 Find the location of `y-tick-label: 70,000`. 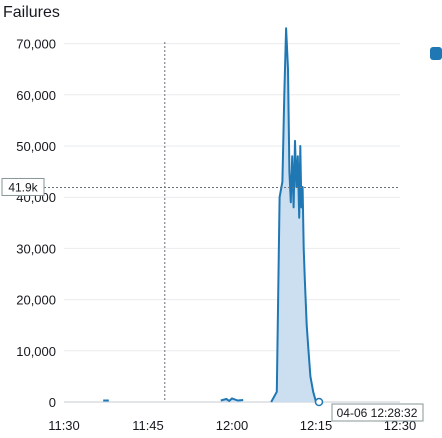

y-tick-label: 70,000 is located at coordinates (36, 44).